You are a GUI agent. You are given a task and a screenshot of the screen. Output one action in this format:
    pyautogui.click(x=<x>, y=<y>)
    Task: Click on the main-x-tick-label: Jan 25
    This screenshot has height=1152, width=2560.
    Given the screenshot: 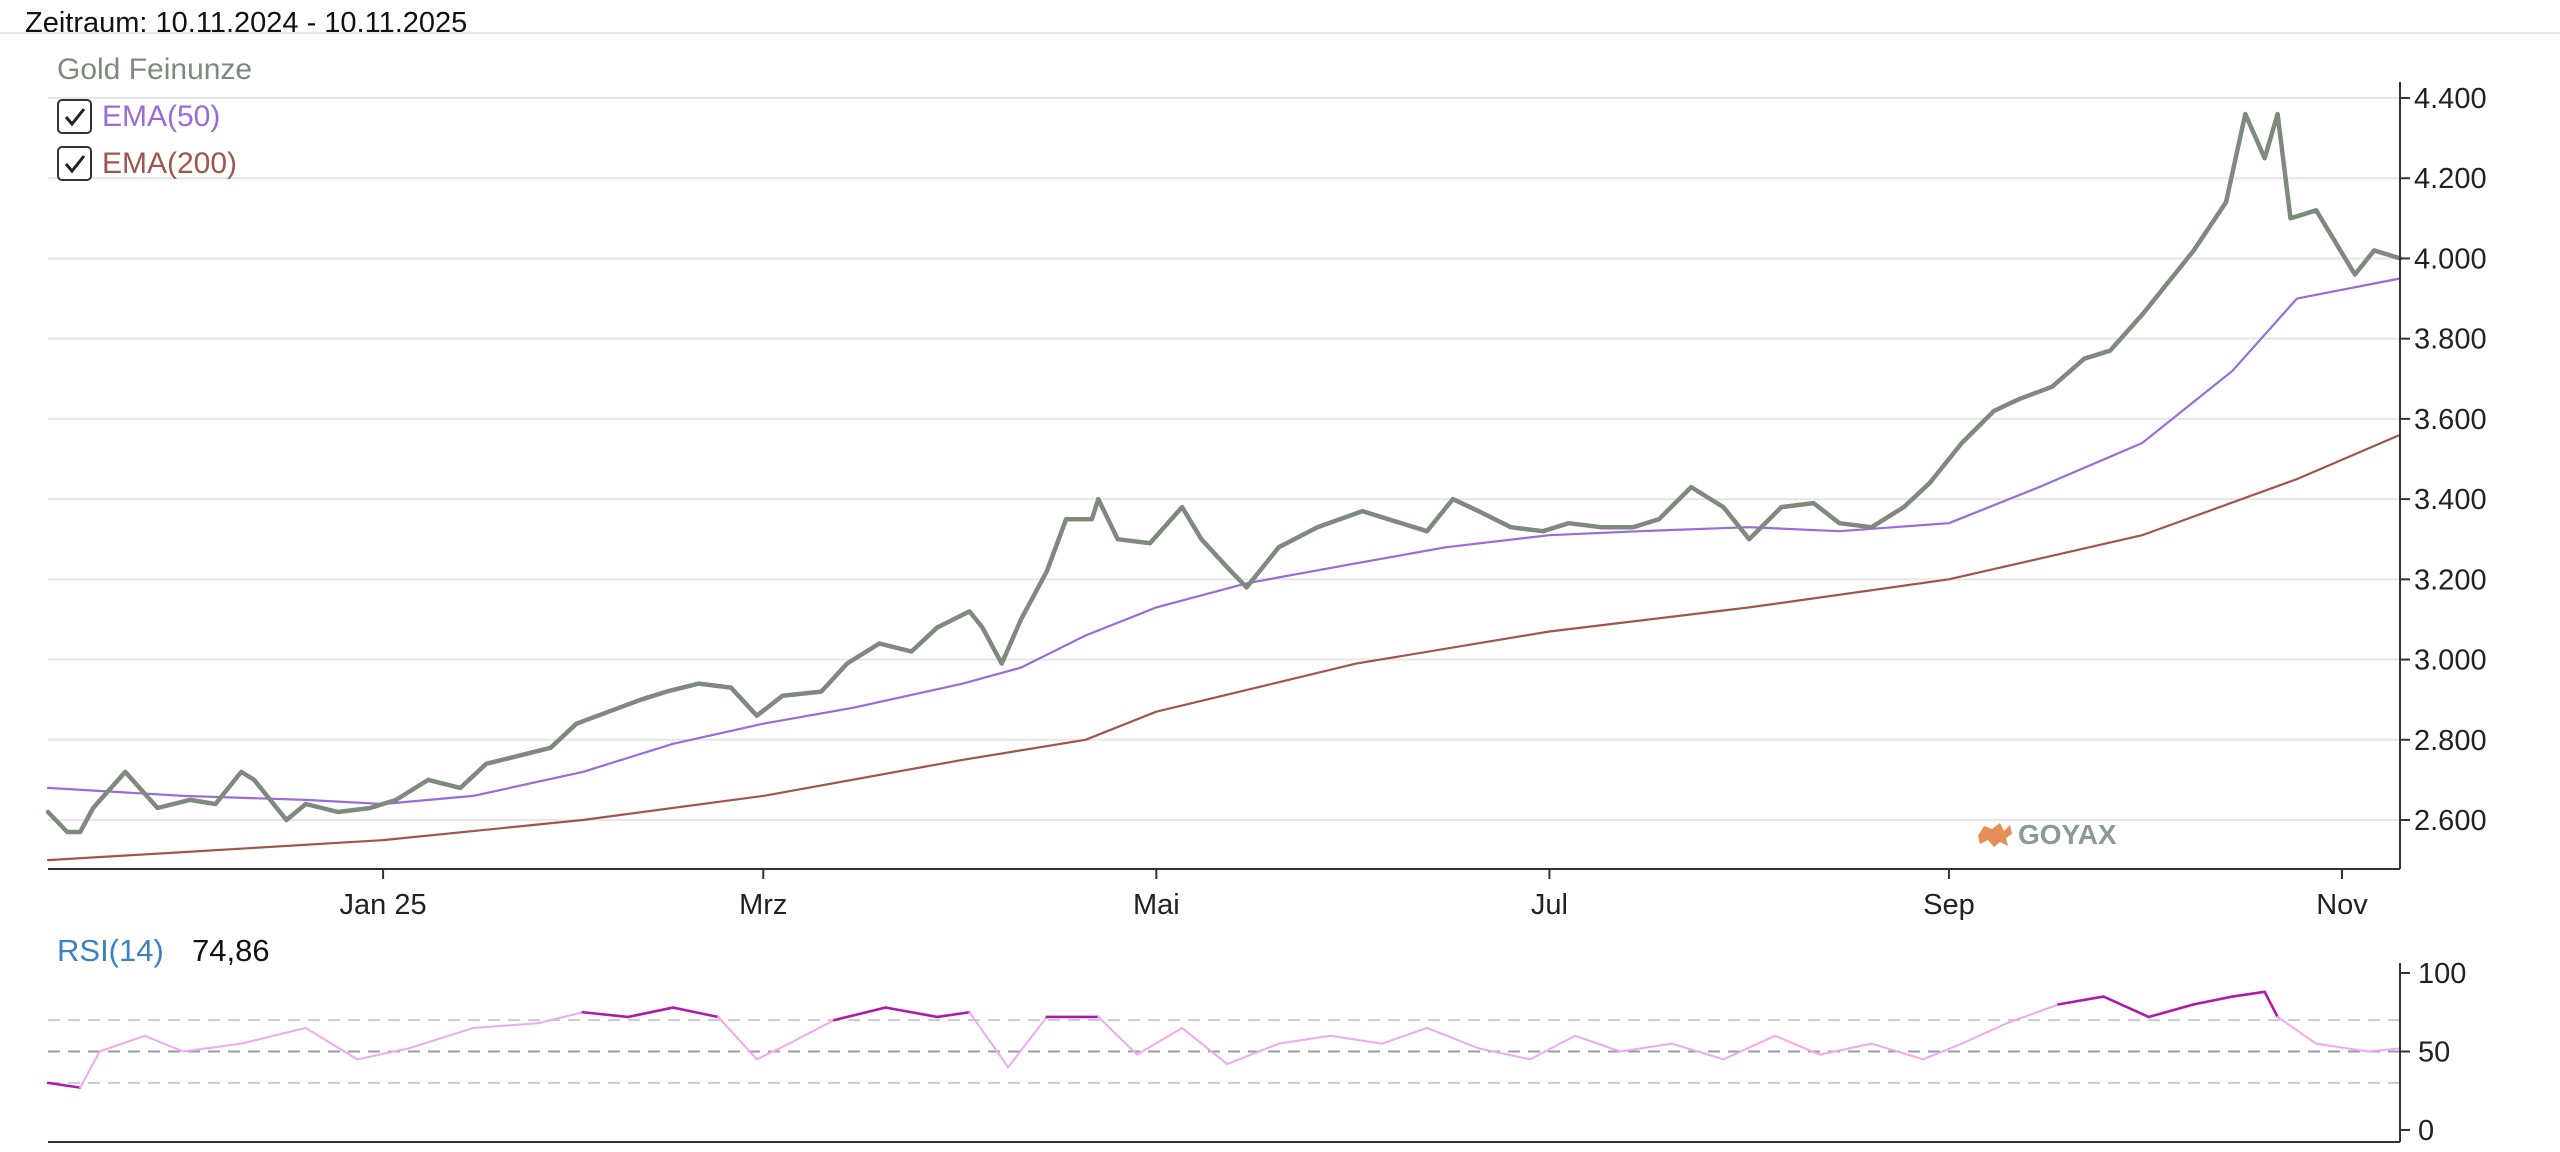 What is the action you would take?
    pyautogui.click(x=383, y=905)
    